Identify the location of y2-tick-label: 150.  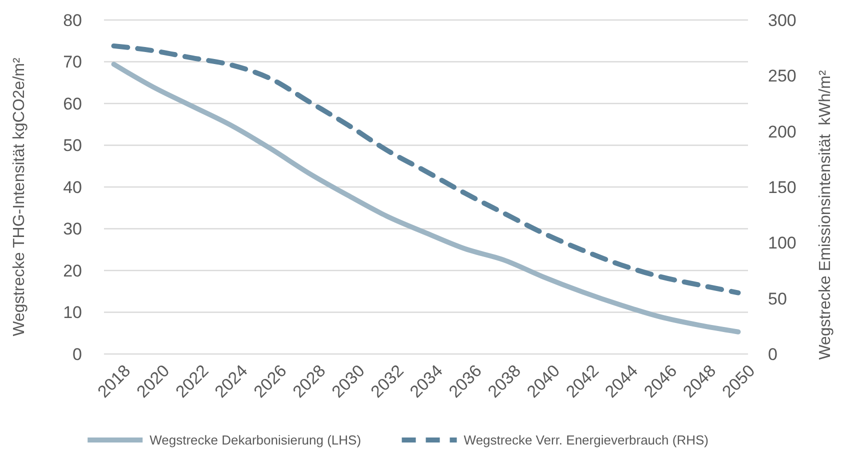
(782, 187).